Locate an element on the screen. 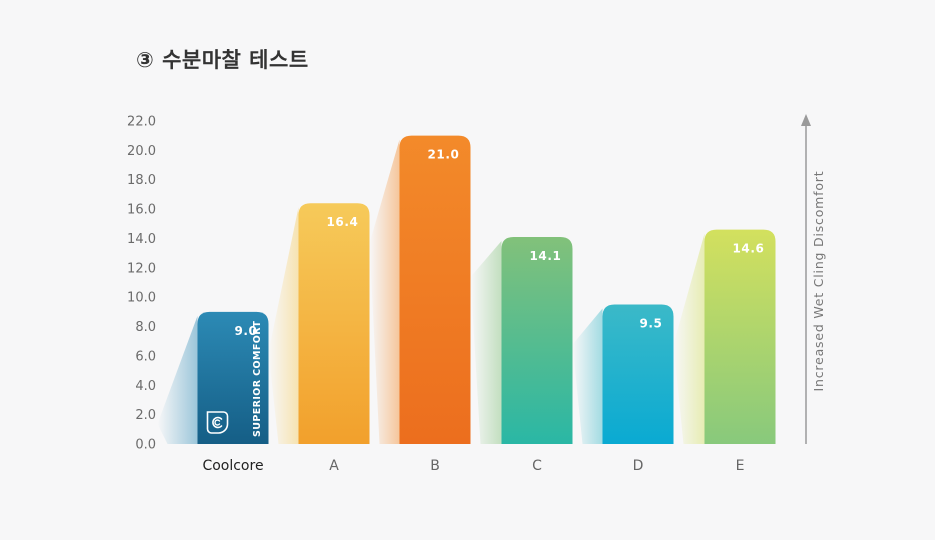 The image size is (935, 540). data-label: 14.1 is located at coordinates (545, 256).